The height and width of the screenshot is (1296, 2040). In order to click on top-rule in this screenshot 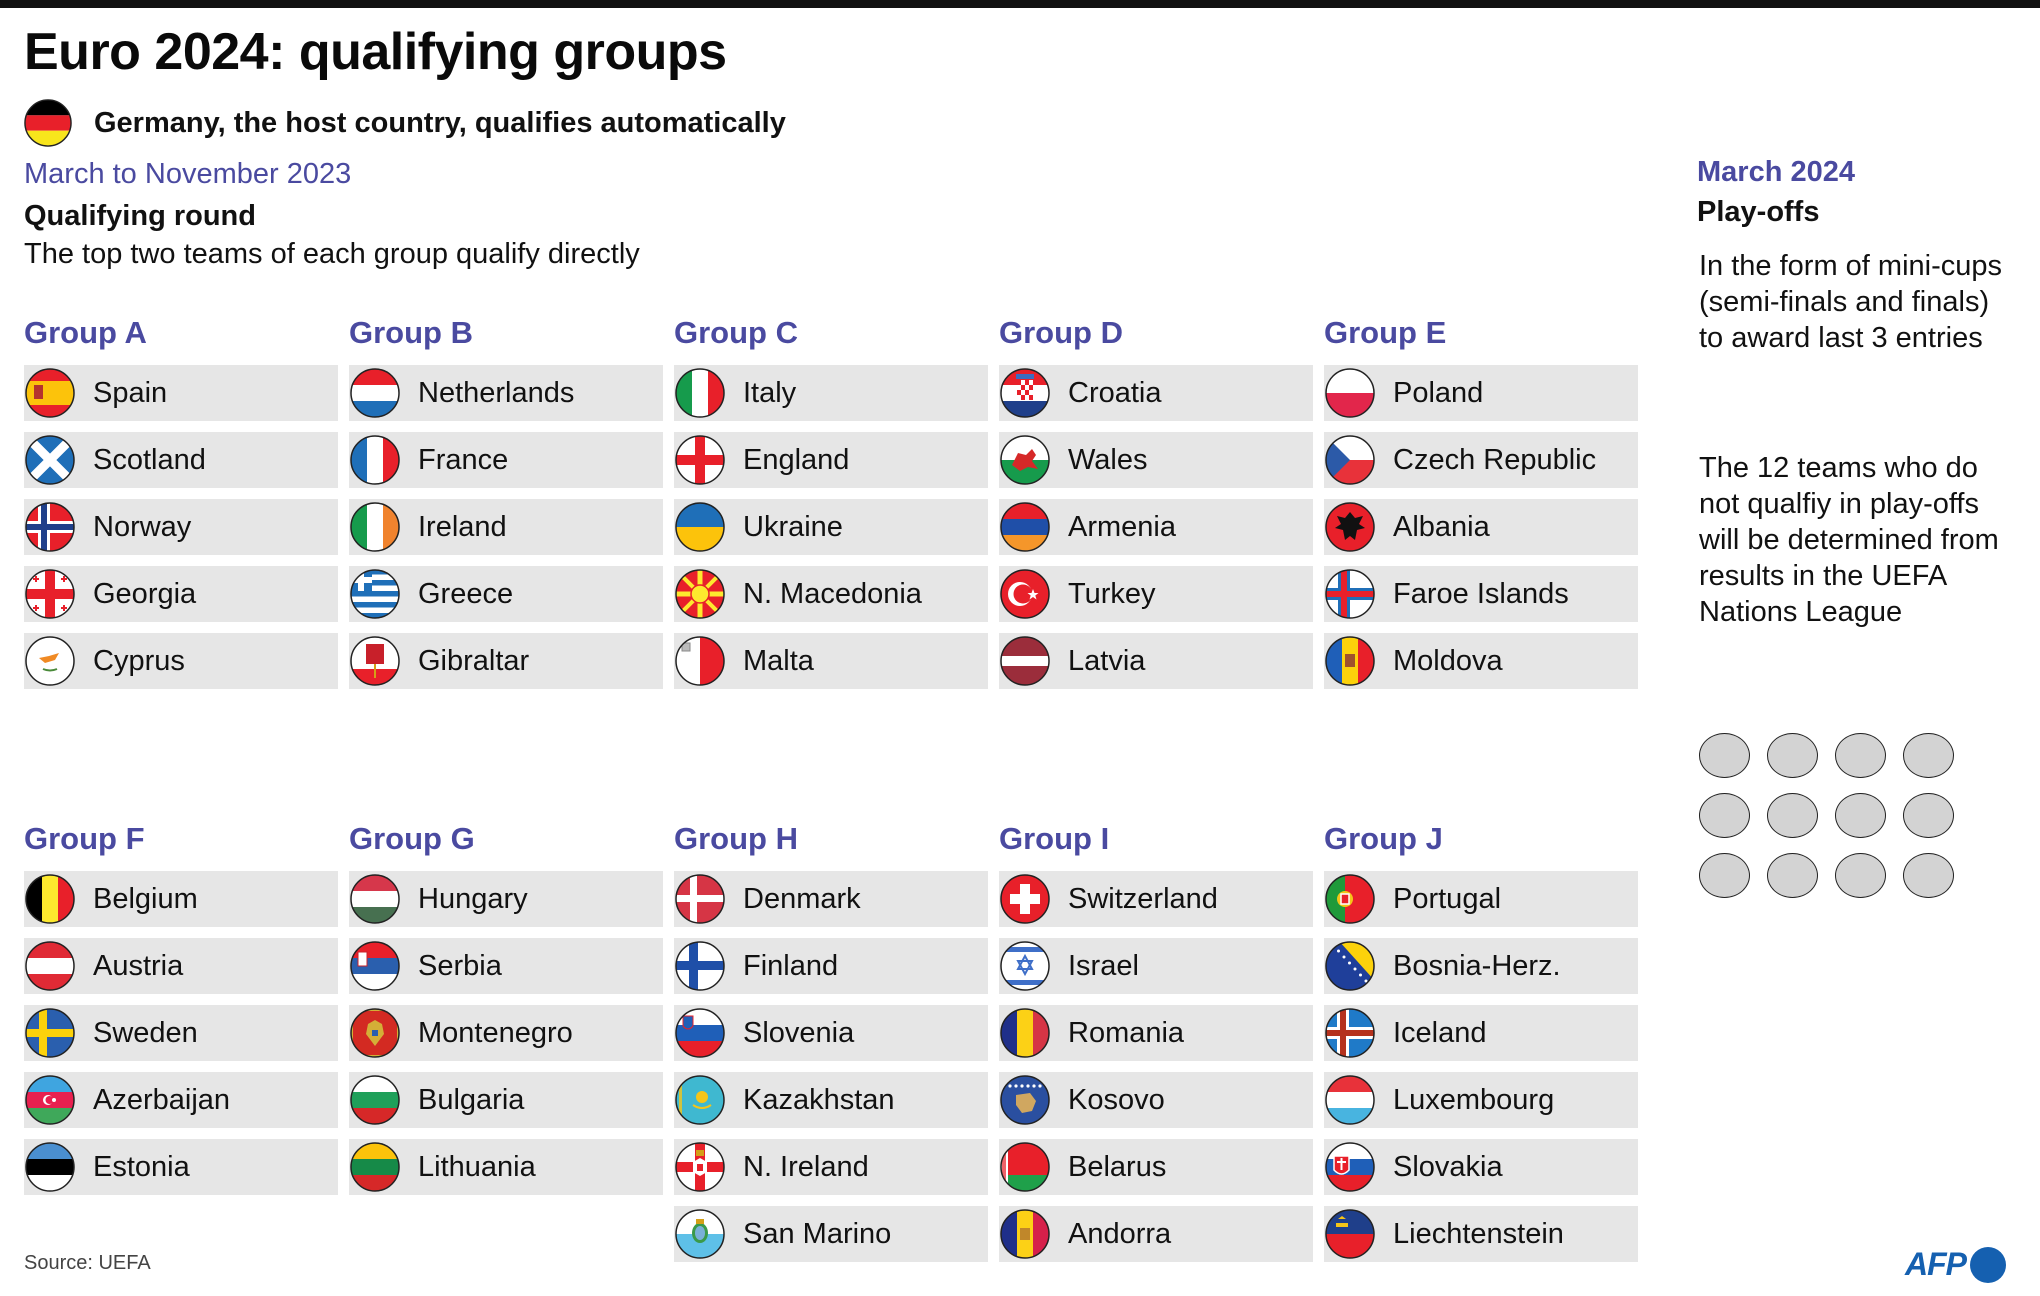, I will do `click(1020, 4)`.